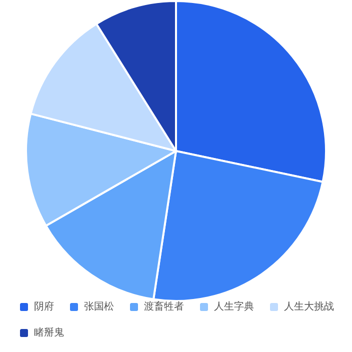 The image size is (352, 352). I want to click on legend-label: 人生字典, so click(234, 306).